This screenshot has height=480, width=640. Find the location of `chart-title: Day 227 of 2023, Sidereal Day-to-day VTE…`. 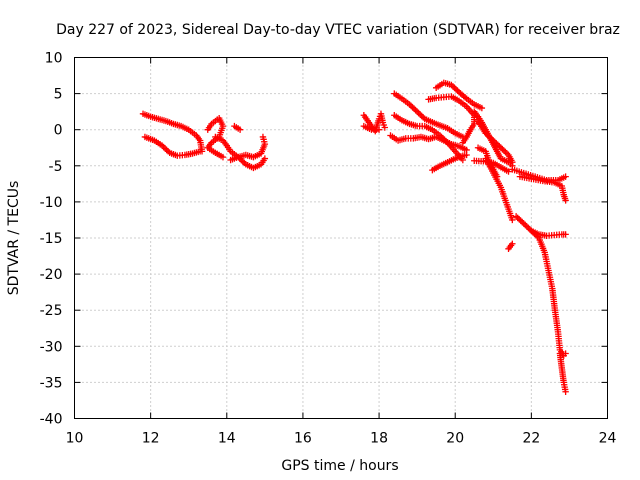

chart-title: Day 227 of 2023, Sidereal Day-to-day VTE… is located at coordinates (338, 30).